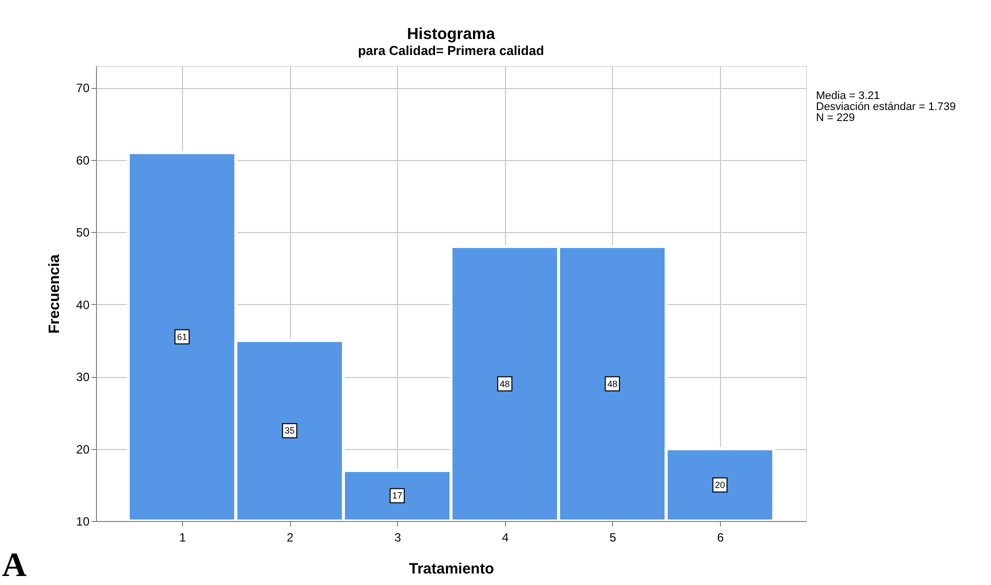 The width and height of the screenshot is (991, 585). Describe the element at coordinates (289, 431) in the screenshot. I see `data-label: 35` at that location.